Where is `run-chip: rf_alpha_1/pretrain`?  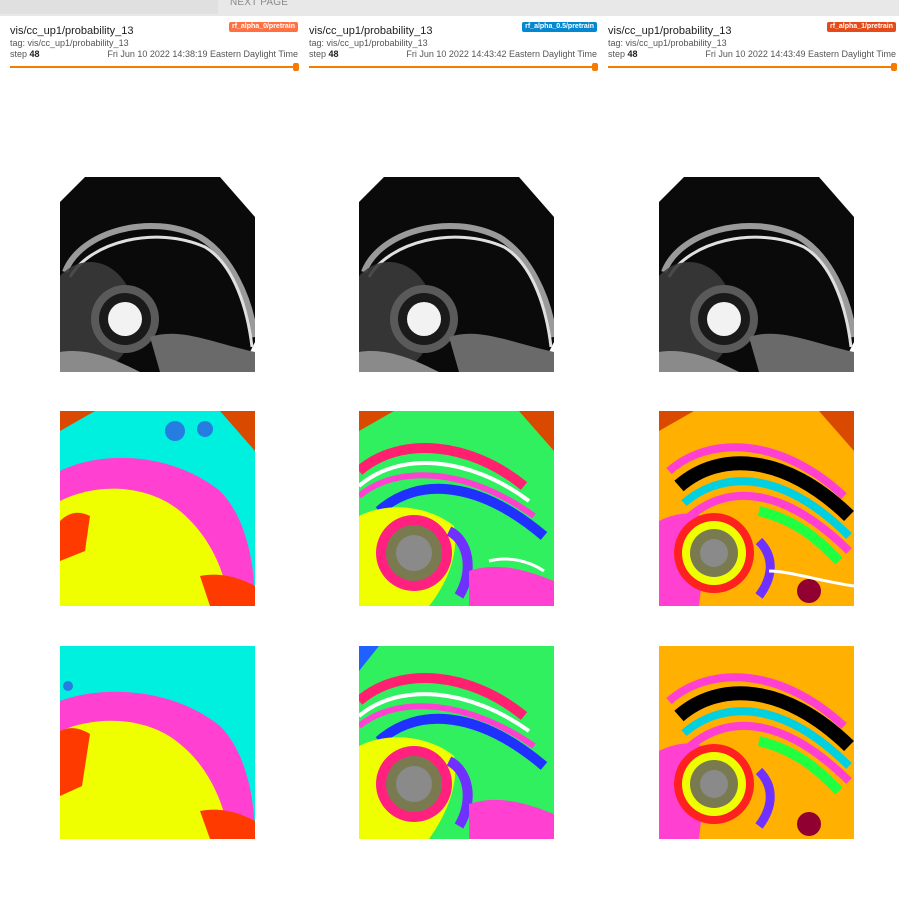 run-chip: rf_alpha_1/pretrain is located at coordinates (861, 27).